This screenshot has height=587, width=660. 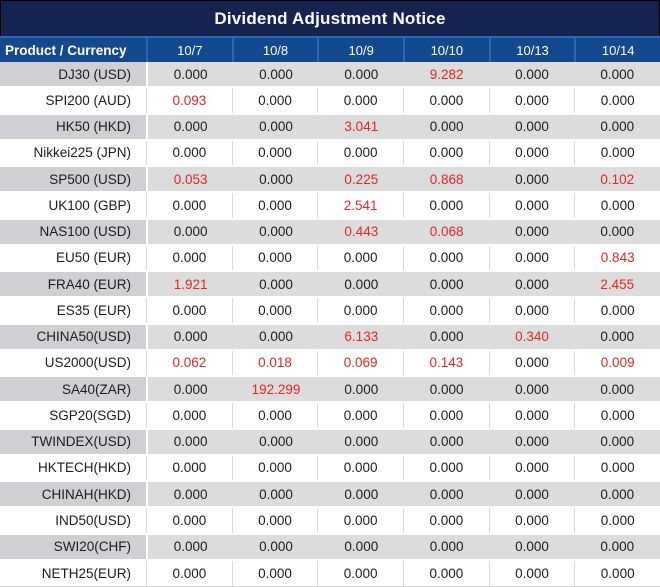 What do you see at coordinates (87, 363) in the screenshot?
I see `product-label: US2000(USD)` at bounding box center [87, 363].